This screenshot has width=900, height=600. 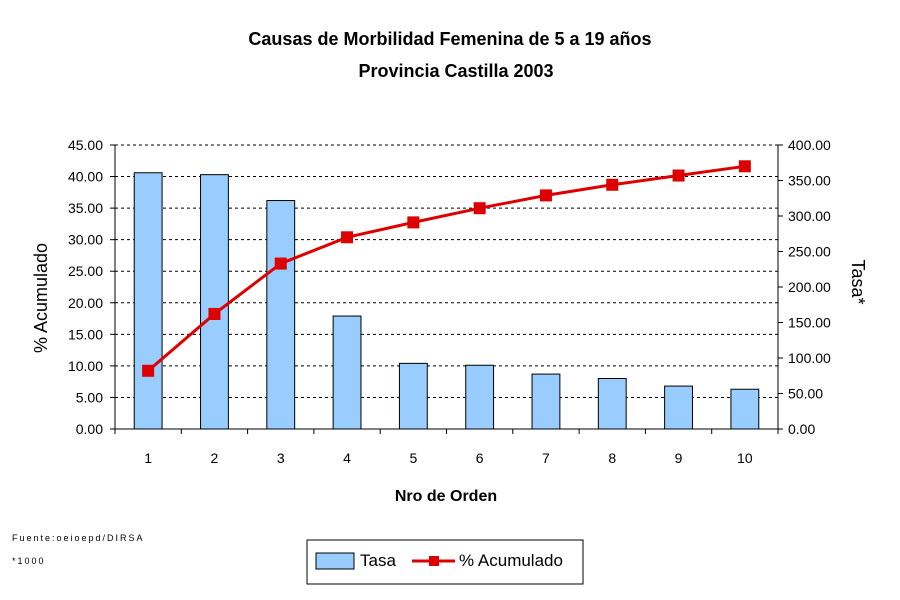 What do you see at coordinates (809, 252) in the screenshot?
I see `y2-tick-label: 250.00` at bounding box center [809, 252].